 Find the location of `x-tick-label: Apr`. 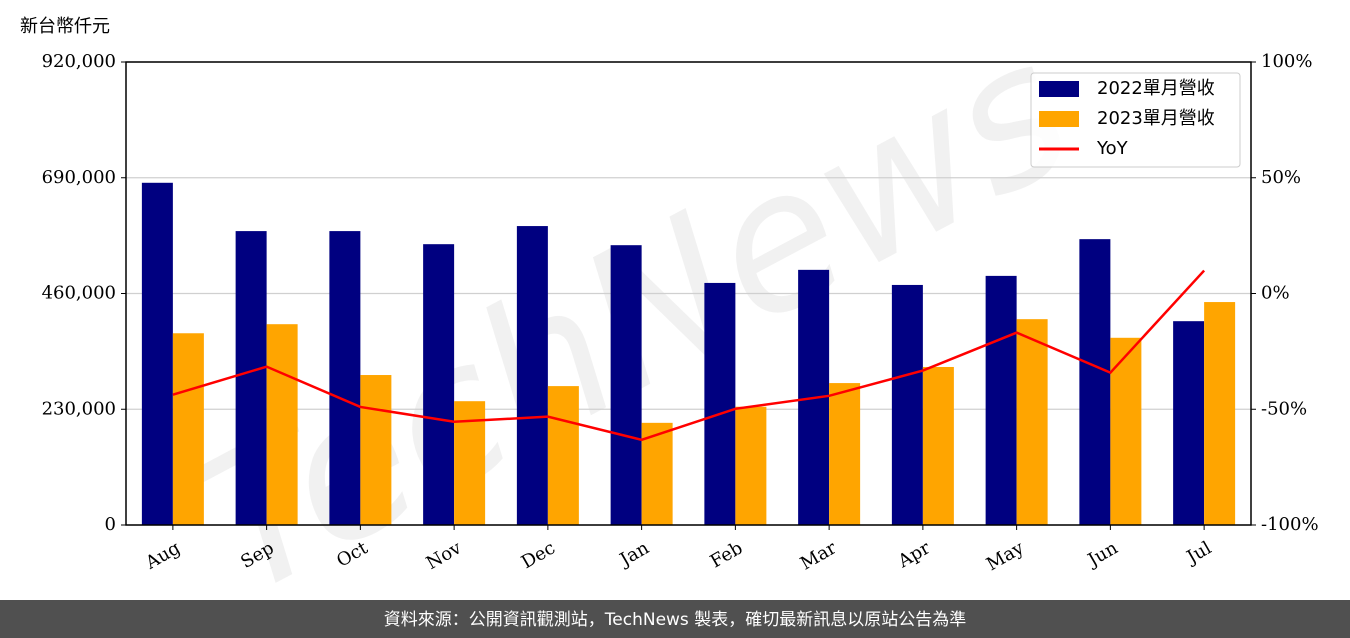

x-tick-label: Apr is located at coordinates (914, 554).